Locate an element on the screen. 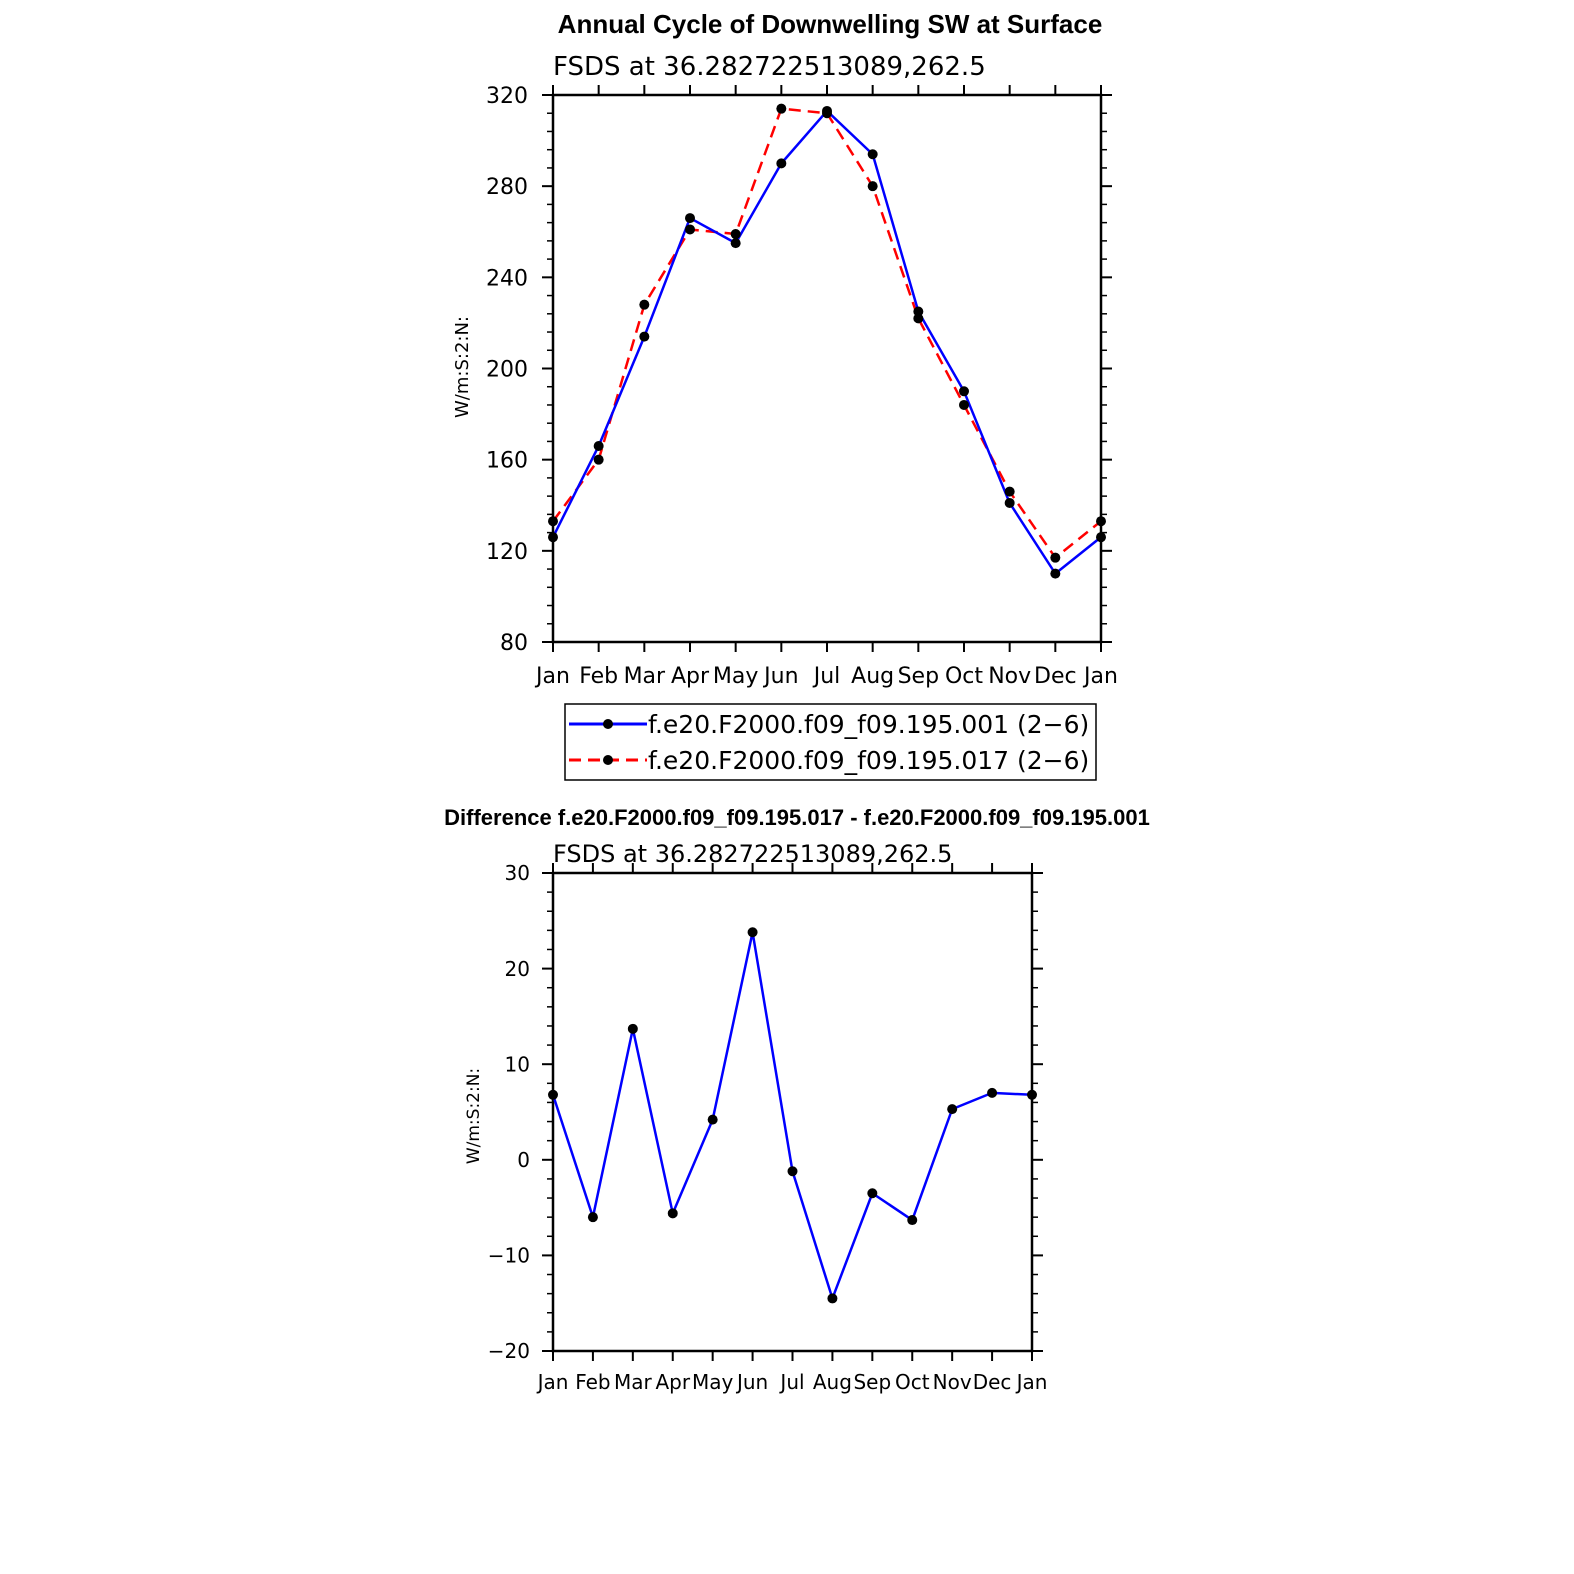 The width and height of the screenshot is (1574, 1574). legend-box is located at coordinates (830, 742).